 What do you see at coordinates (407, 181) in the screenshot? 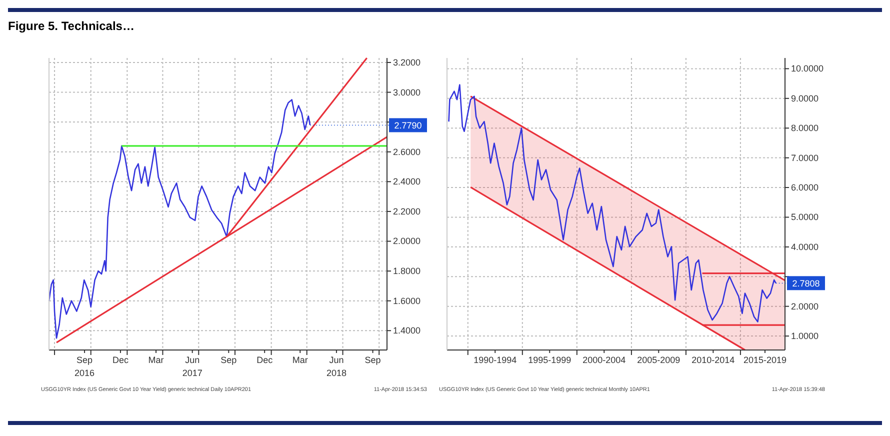
I see `y-tick-label: 2.4000` at bounding box center [407, 181].